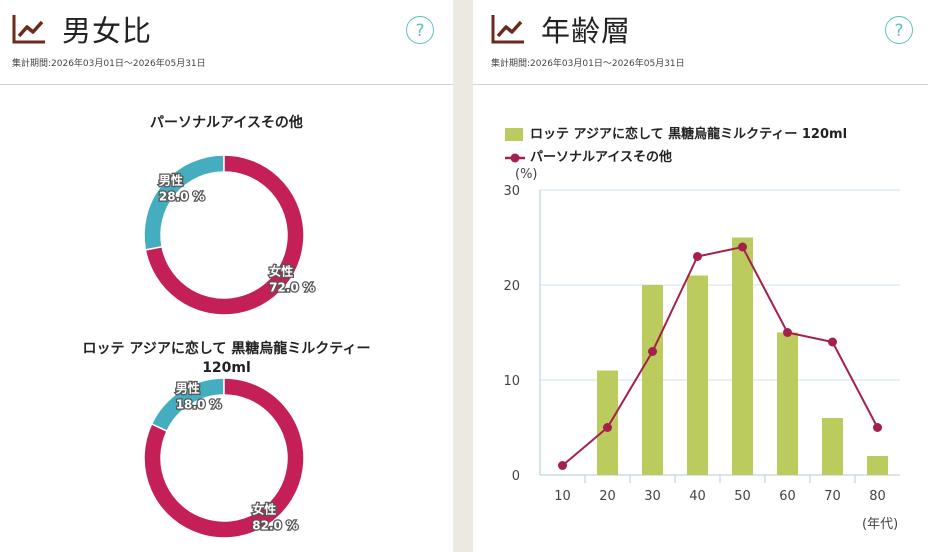 Image resolution: width=928 pixels, height=552 pixels. I want to click on series-line, so click(720, 356).